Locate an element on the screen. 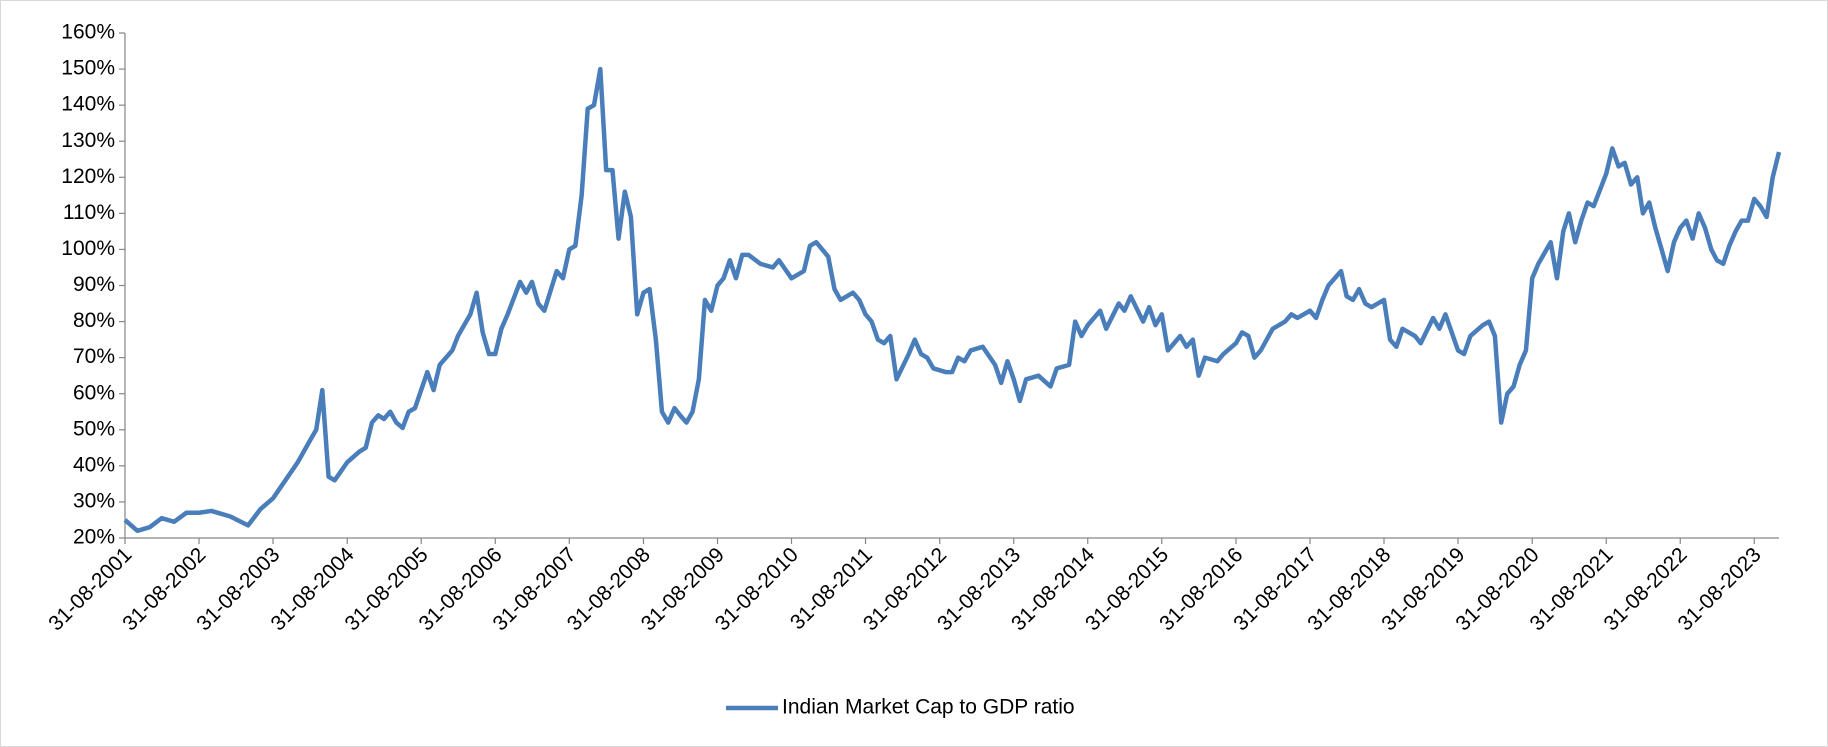  y-tick-label: 50% is located at coordinates (94, 428).